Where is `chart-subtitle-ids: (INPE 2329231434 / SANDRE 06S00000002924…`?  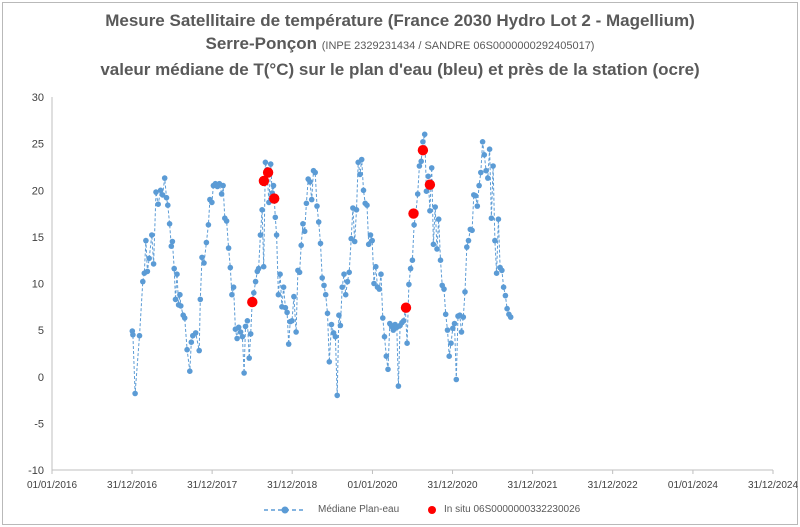 chart-subtitle-ids: (INPE 2329231434 / SANDRE 06S00000002924… is located at coordinates (458, 46).